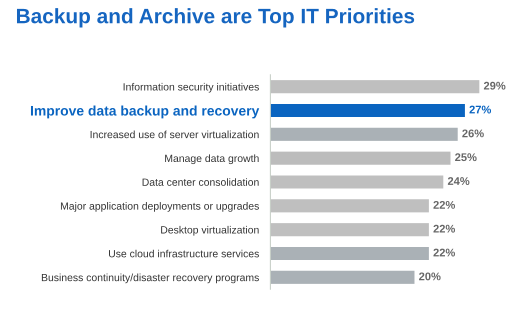  I want to click on chart-title: Backup and Archive are Top IT Priorities, so click(215, 18).